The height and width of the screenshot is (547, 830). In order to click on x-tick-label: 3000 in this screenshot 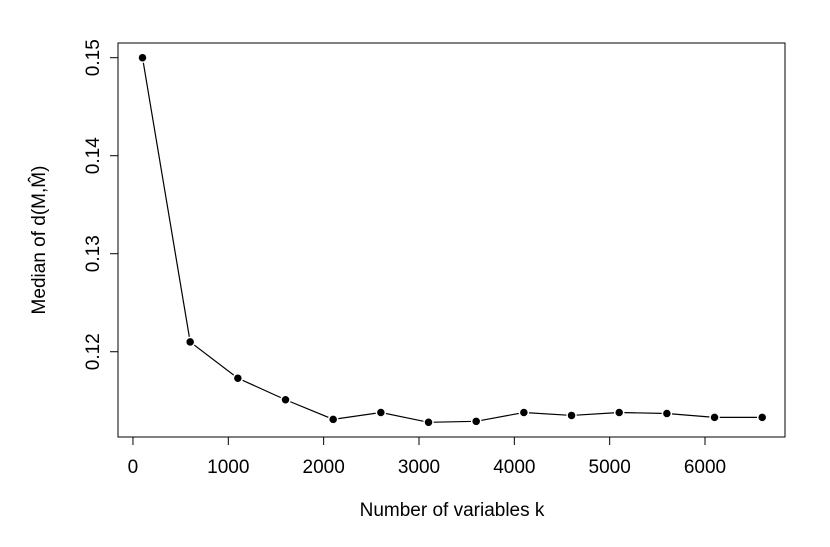, I will do `click(419, 467)`.